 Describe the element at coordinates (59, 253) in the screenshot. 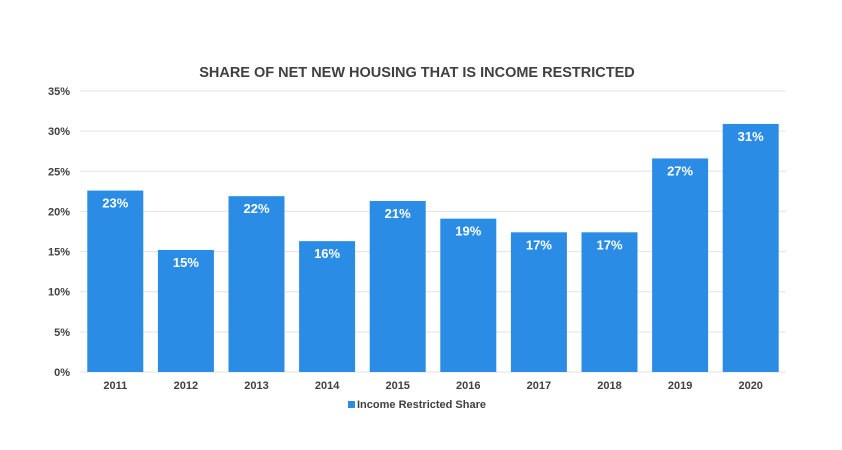

I see `y-tick-label: 15%` at that location.